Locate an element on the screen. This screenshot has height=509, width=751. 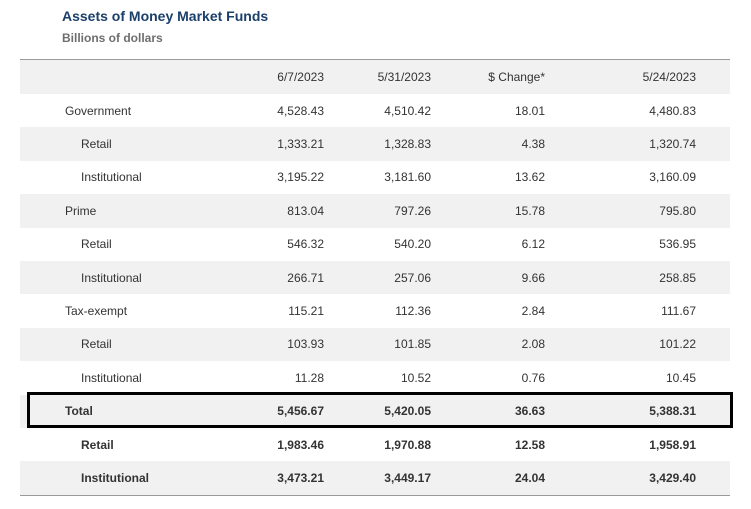
cell-value: 5,420.05 is located at coordinates (407, 411).